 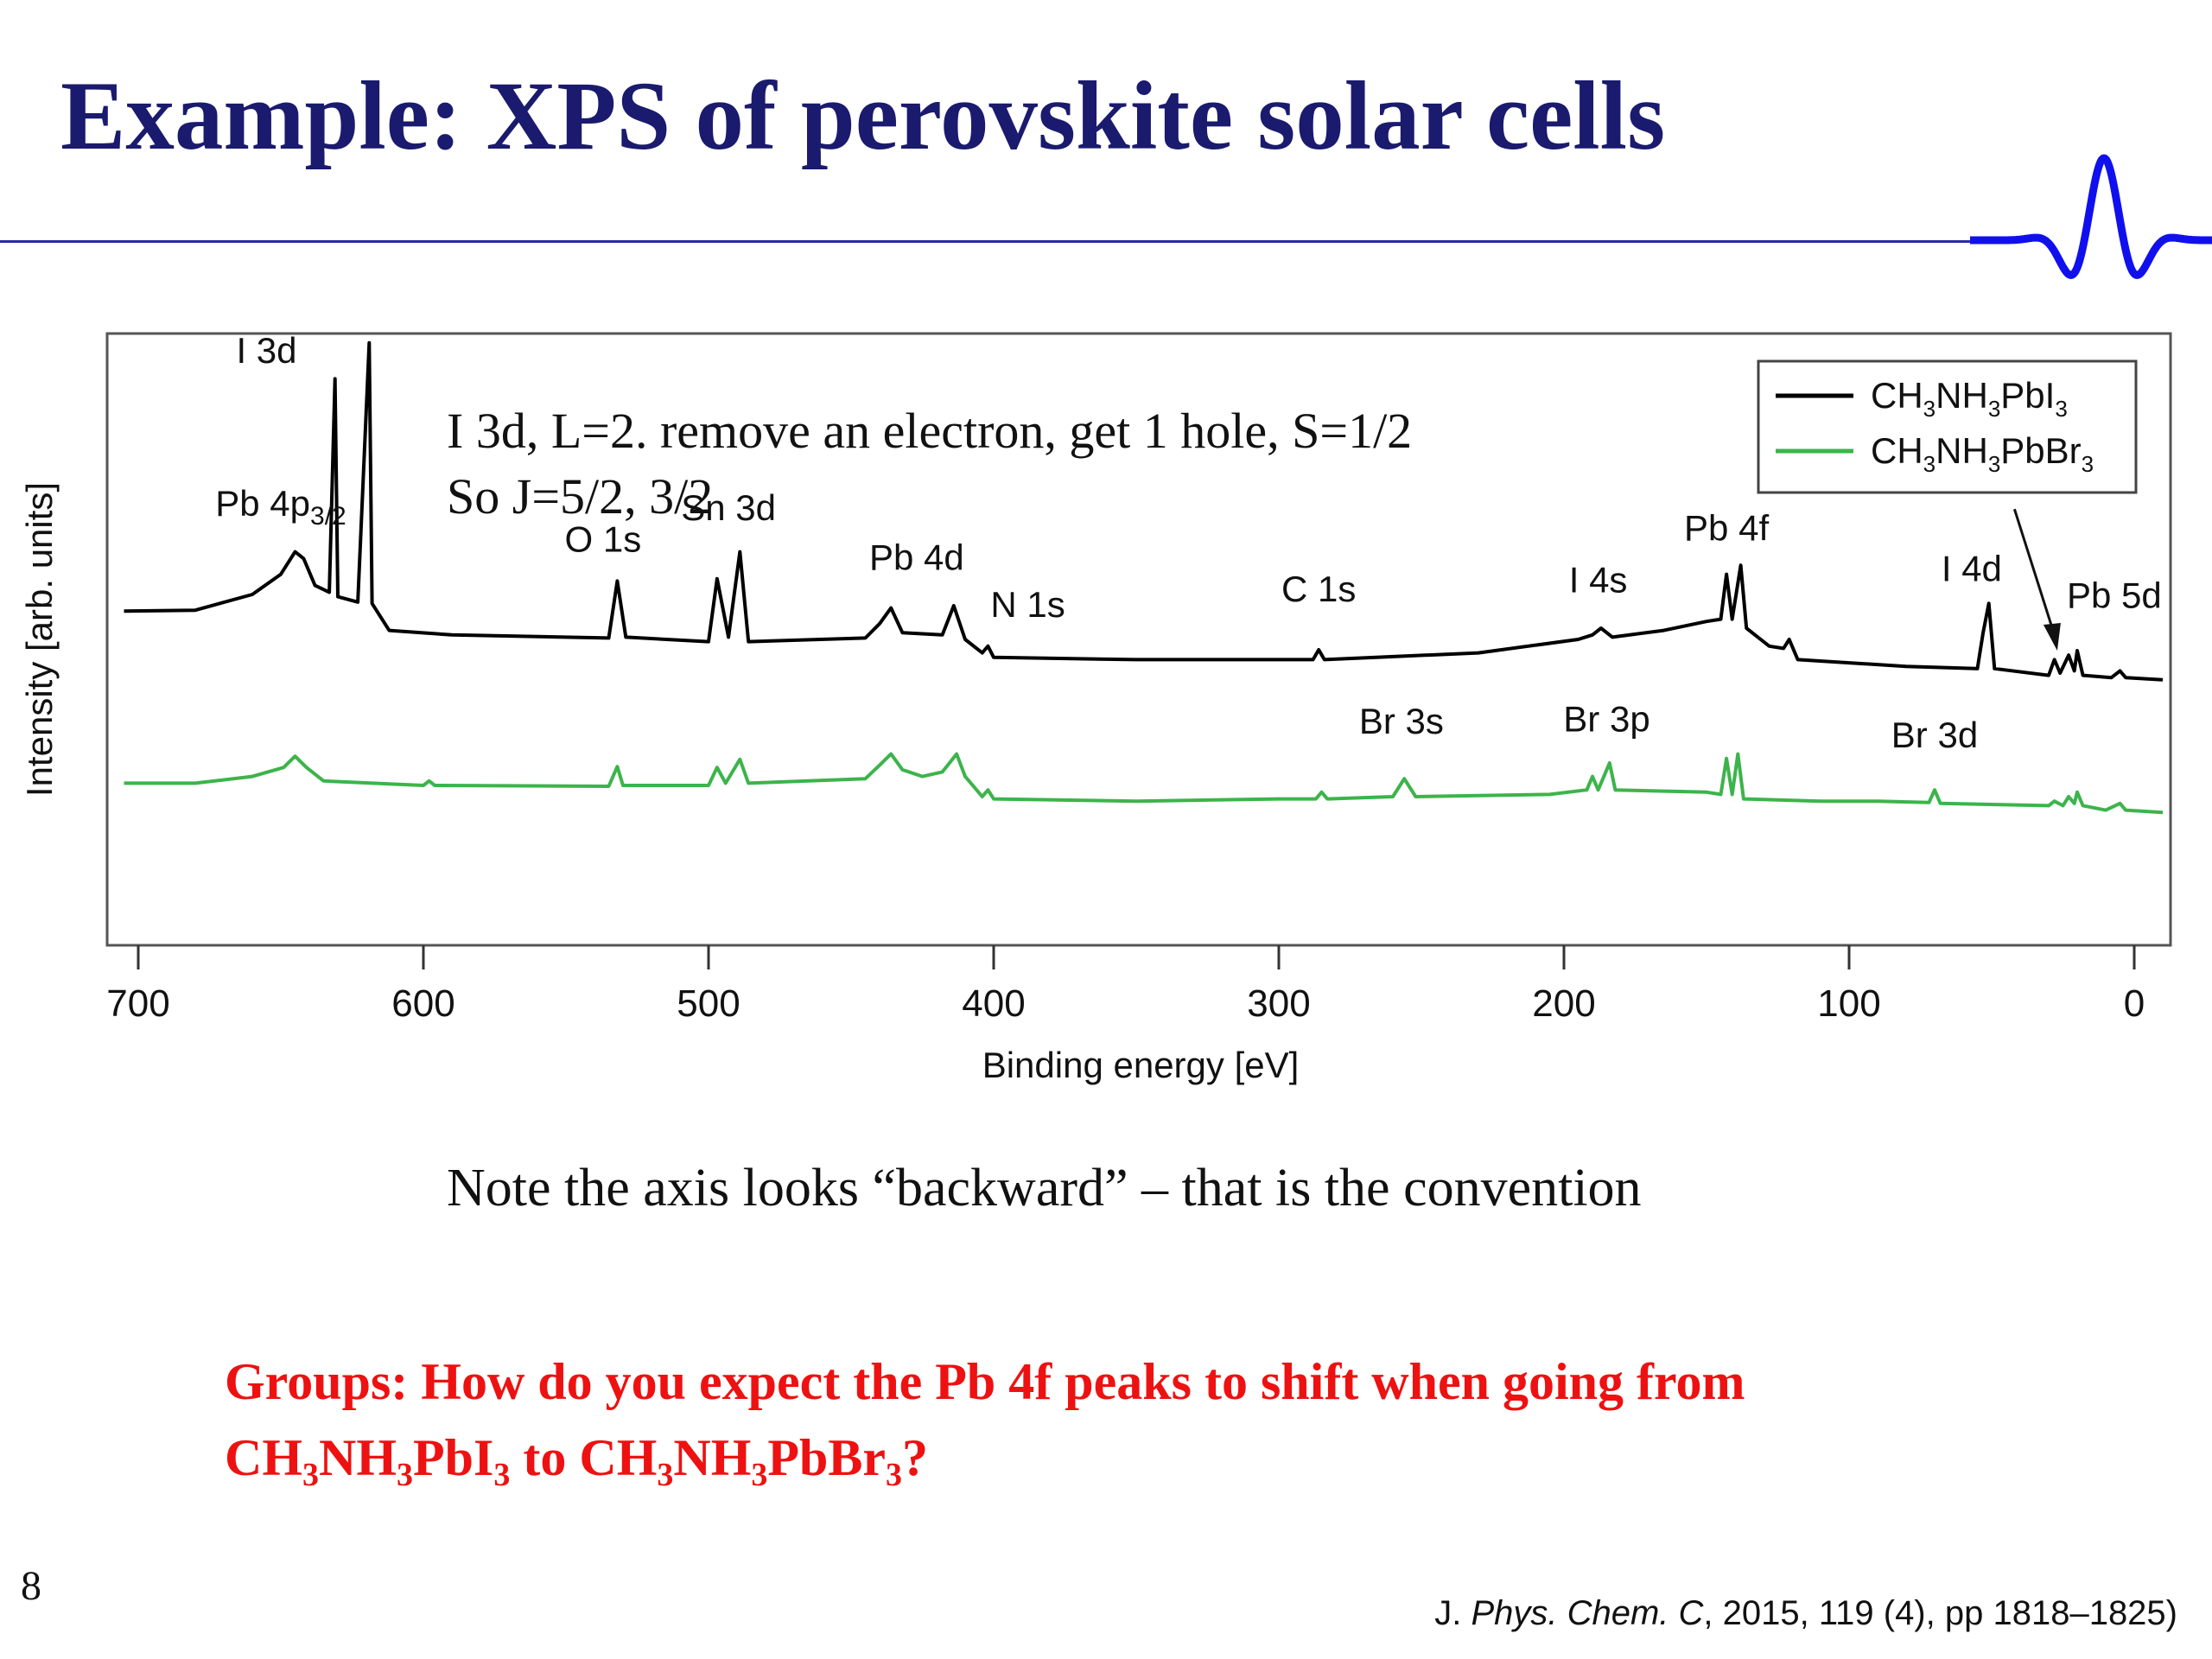 What do you see at coordinates (137, 1003) in the screenshot?
I see `x-tick-label: 700` at bounding box center [137, 1003].